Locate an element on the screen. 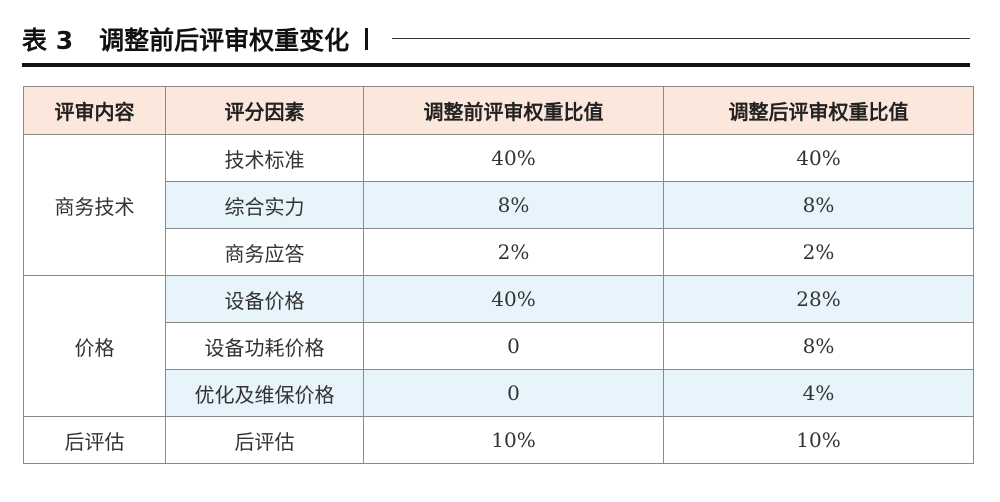 The image size is (1000, 502). table-row: 设备功耗价格 0 8% is located at coordinates (499, 346).